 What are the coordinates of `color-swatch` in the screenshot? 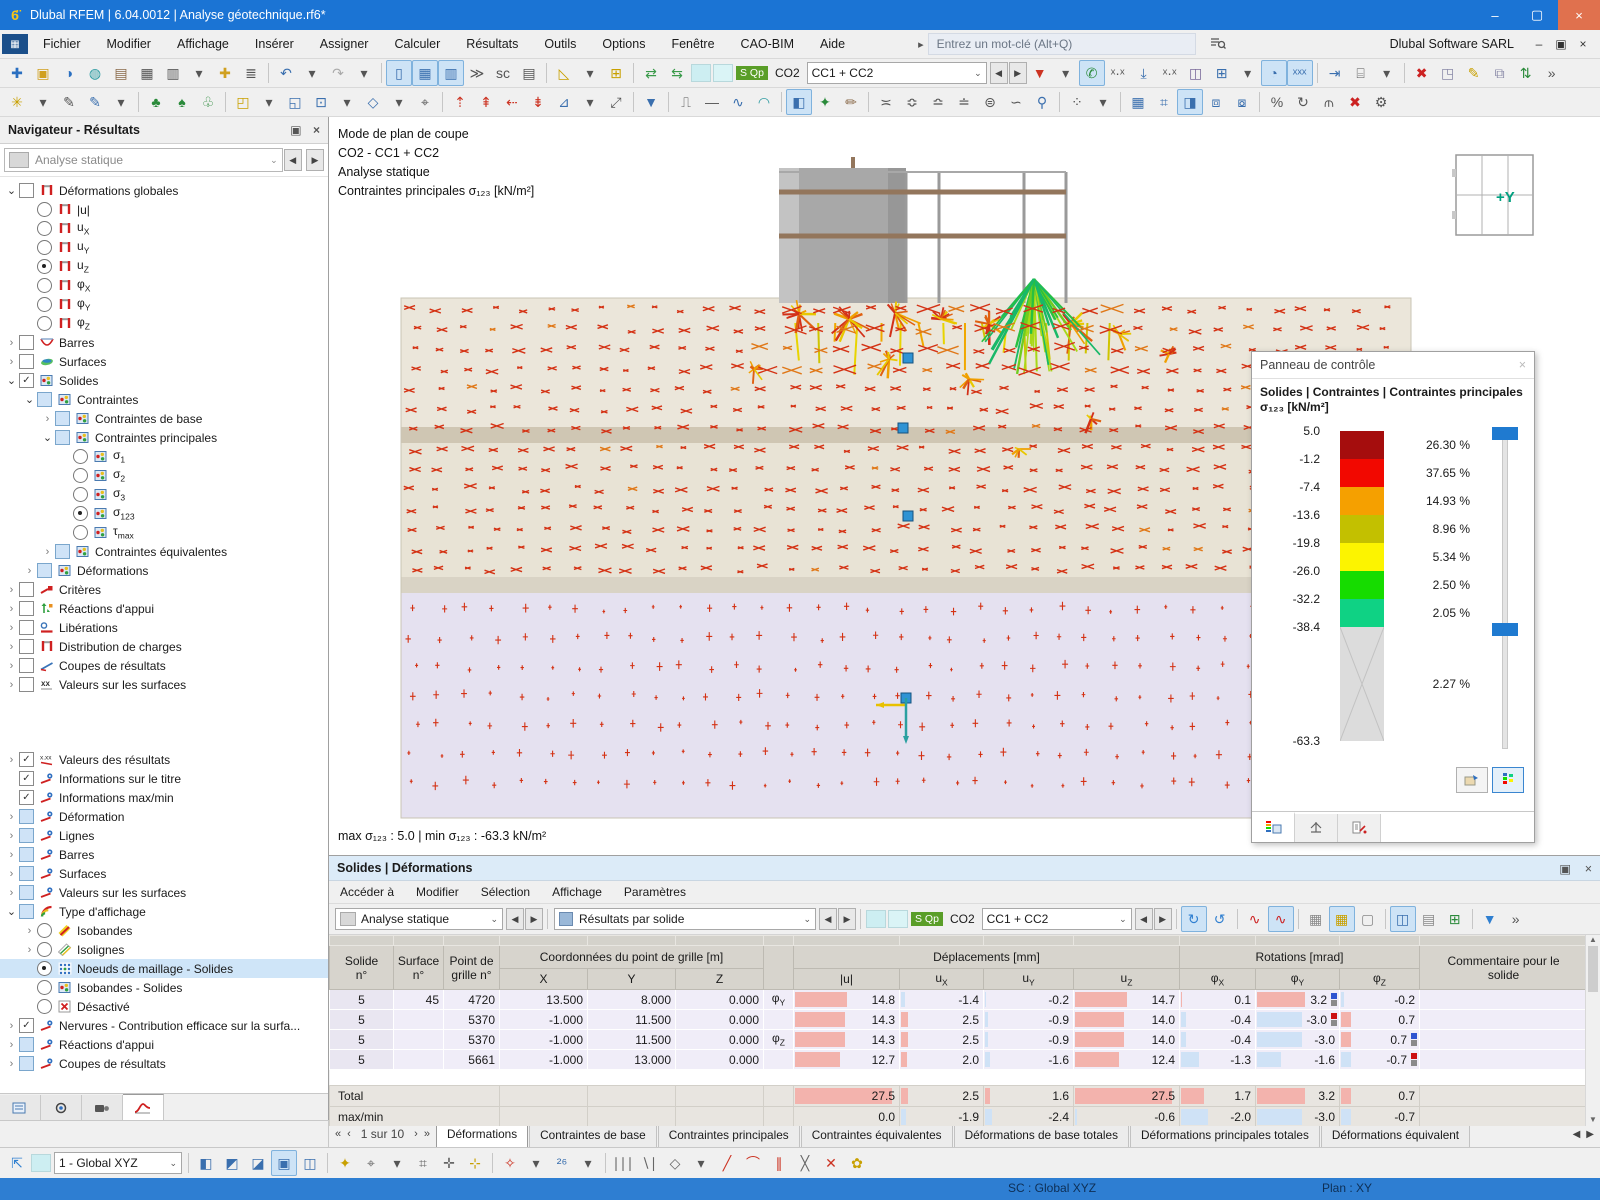 It's located at (701, 73).